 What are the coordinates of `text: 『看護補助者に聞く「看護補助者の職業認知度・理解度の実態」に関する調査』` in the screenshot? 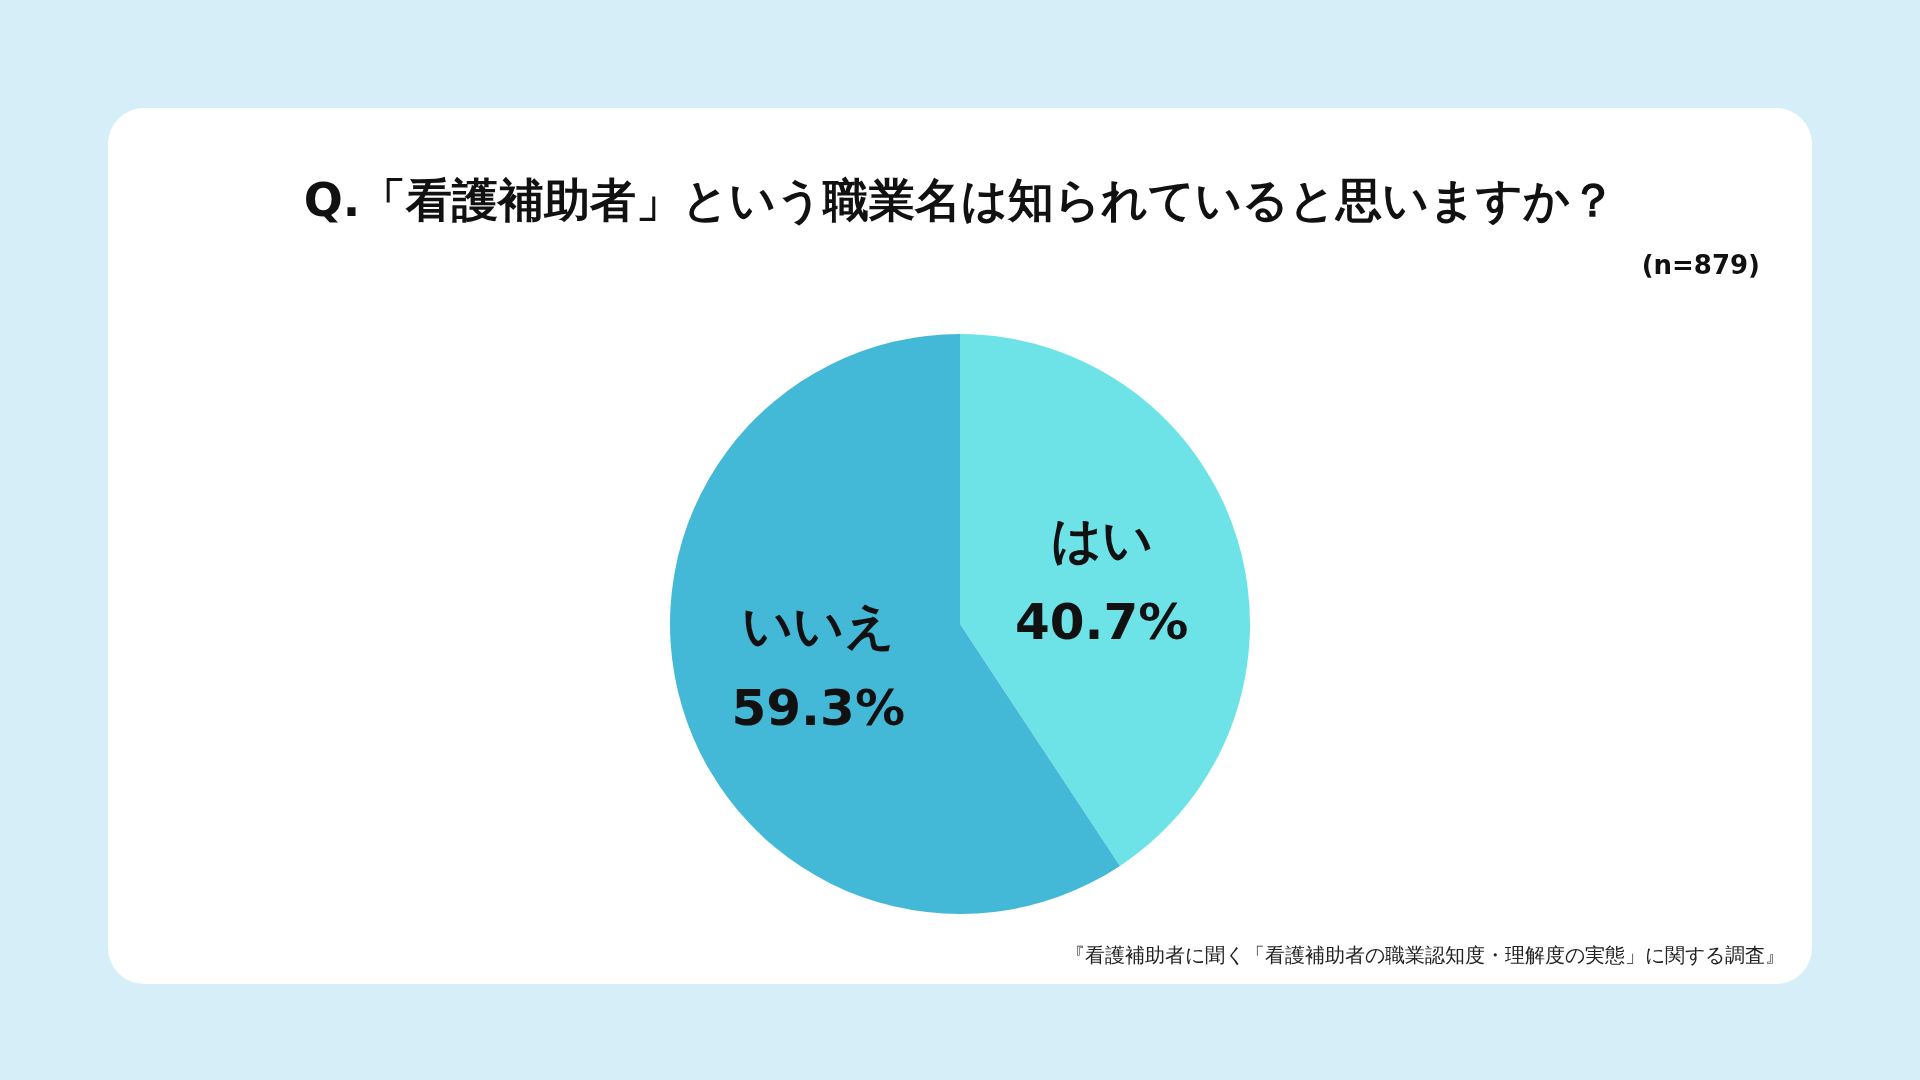 It's located at (1425, 955).